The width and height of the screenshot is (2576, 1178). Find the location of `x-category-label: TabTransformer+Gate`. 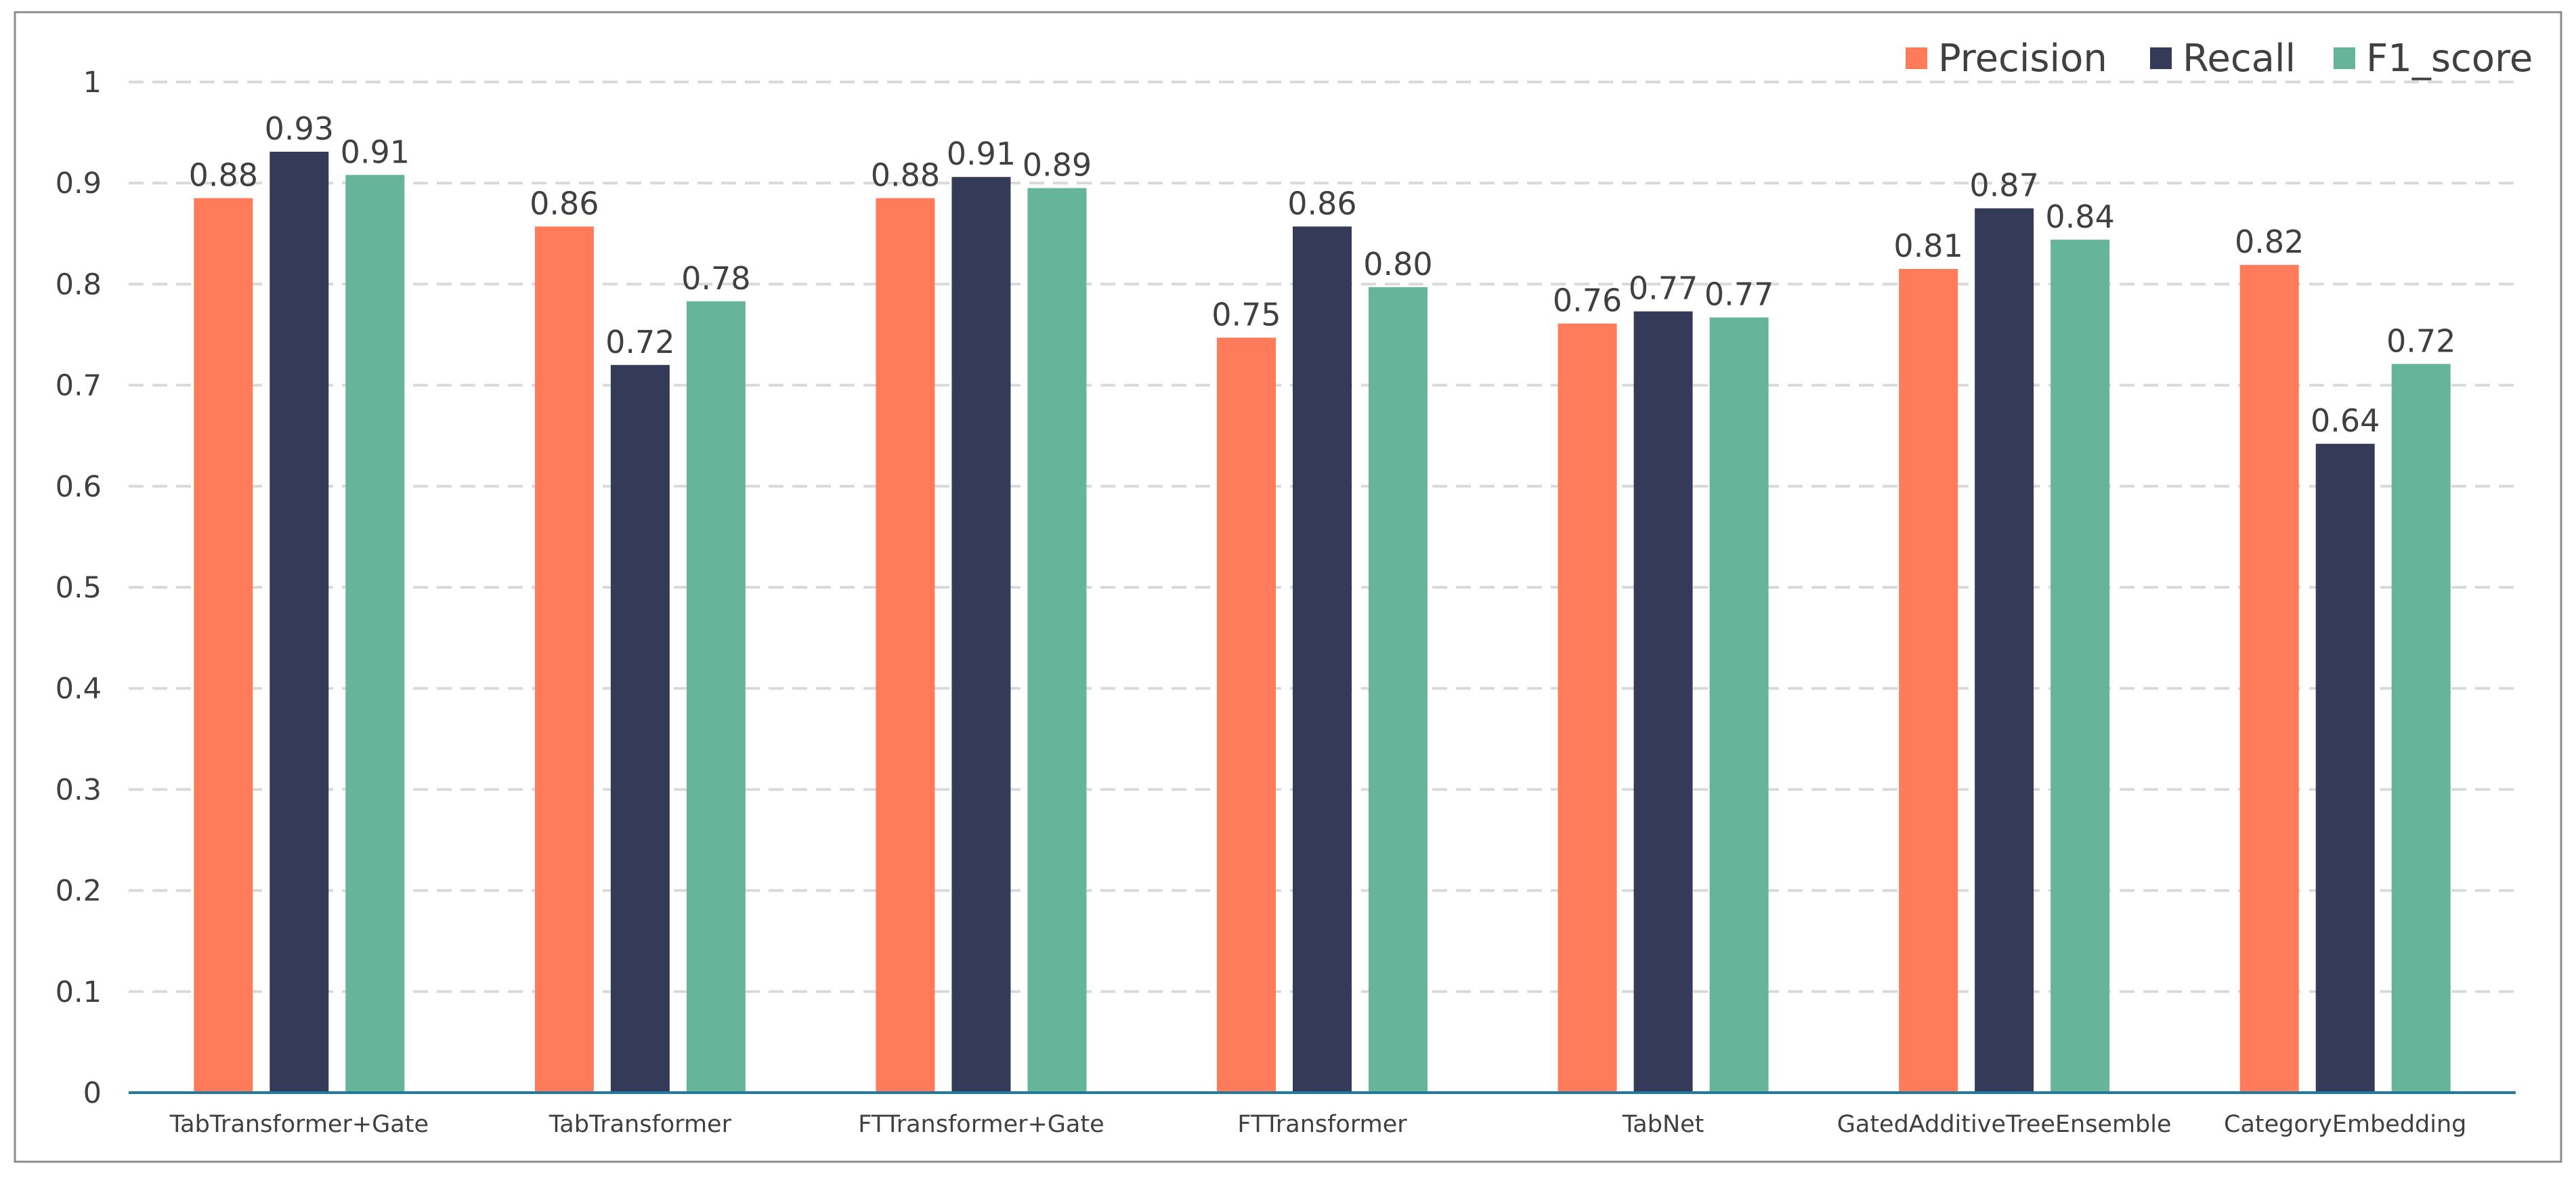

x-category-label: TabTransformer+Gate is located at coordinates (299, 1124).